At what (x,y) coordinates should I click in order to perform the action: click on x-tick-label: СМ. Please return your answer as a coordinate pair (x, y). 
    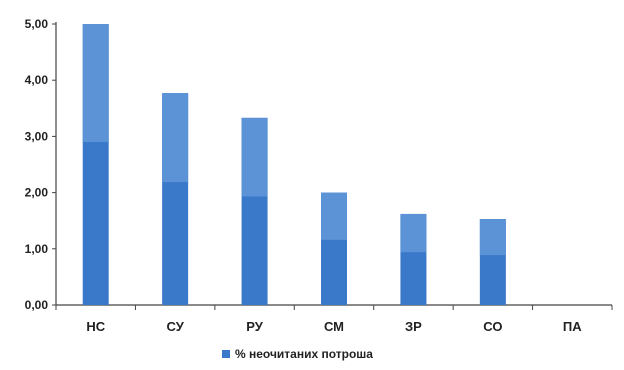
    Looking at the image, I should click on (334, 326).